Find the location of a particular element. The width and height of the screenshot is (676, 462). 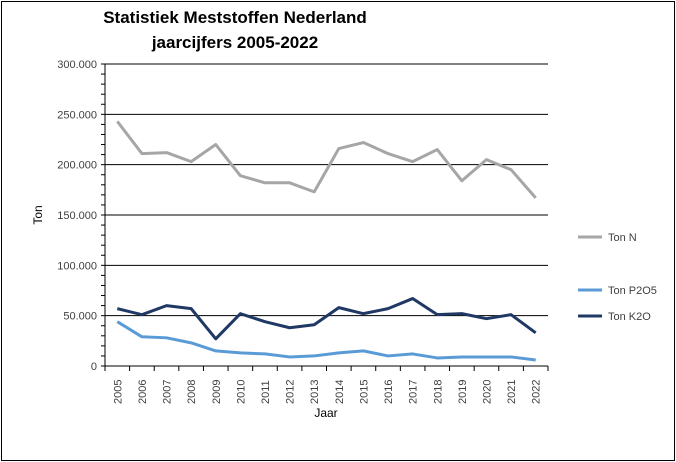

y-axis-label: Ton is located at coordinates (38, 214).